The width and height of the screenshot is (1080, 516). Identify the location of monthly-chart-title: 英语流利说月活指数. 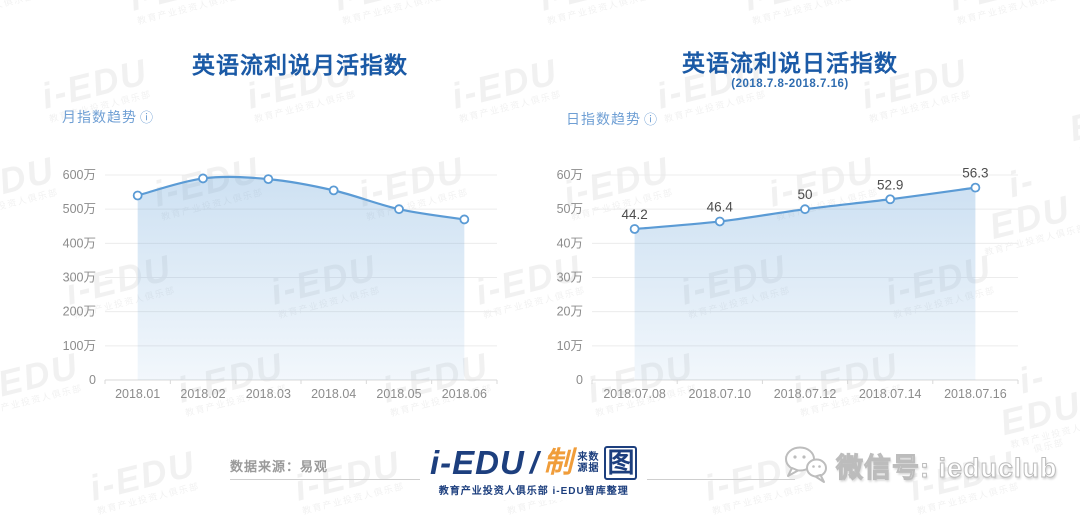
(300, 65).